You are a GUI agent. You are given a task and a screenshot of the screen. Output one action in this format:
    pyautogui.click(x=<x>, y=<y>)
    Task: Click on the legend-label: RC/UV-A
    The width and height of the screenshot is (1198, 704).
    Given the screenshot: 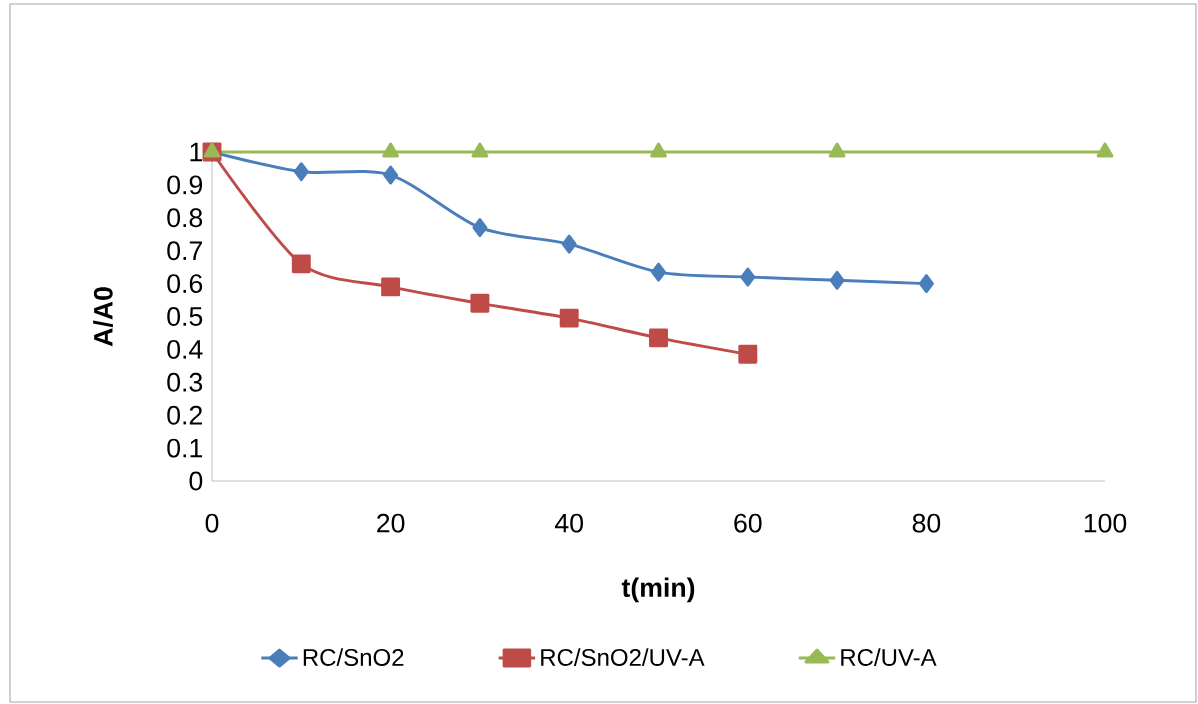 What is the action you would take?
    pyautogui.click(x=889, y=657)
    